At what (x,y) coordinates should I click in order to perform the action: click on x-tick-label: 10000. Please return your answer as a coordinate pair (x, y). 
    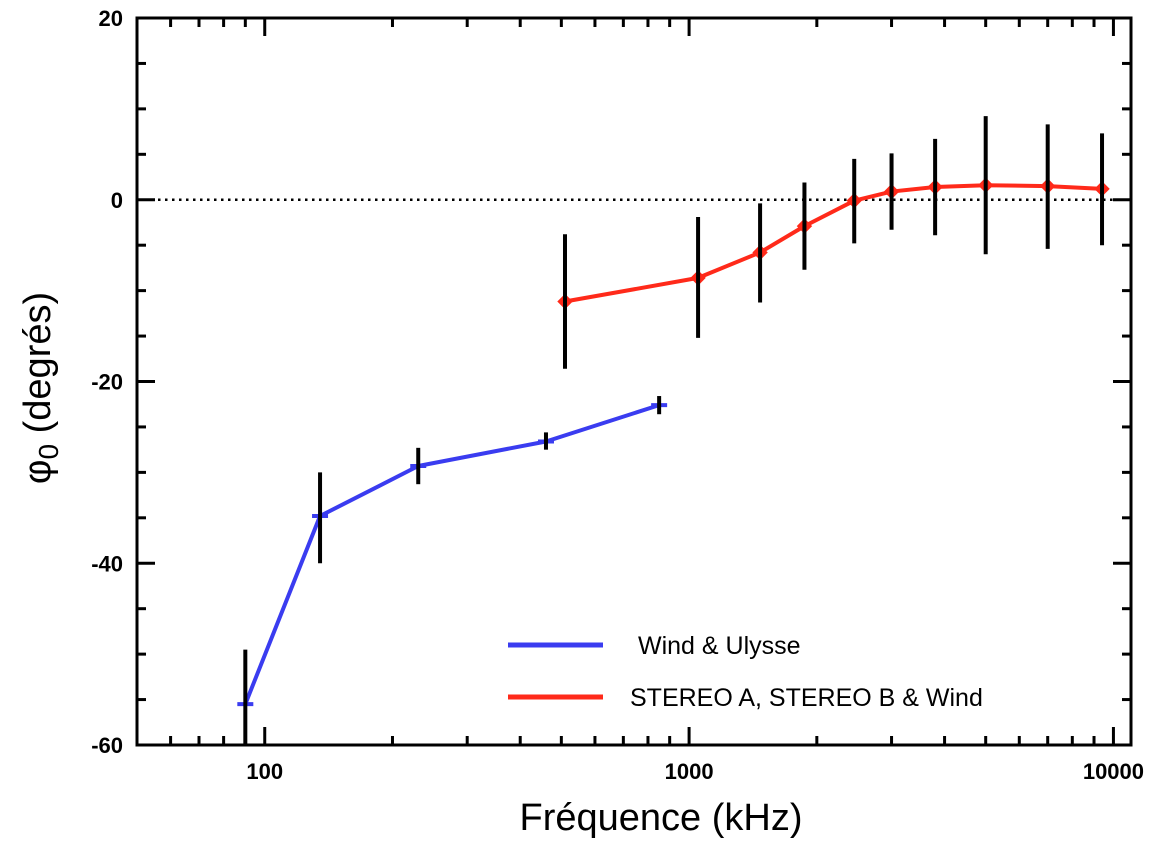
    Looking at the image, I should click on (1113, 771).